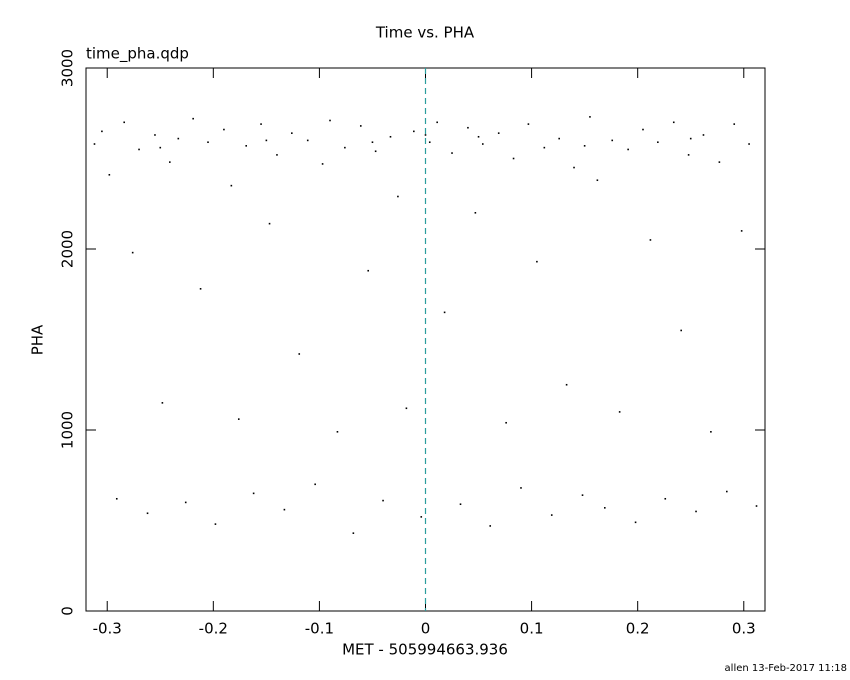 The height and width of the screenshot is (680, 850). Describe the element at coordinates (107, 629) in the screenshot. I see `x-tick-label: -0.3` at that location.